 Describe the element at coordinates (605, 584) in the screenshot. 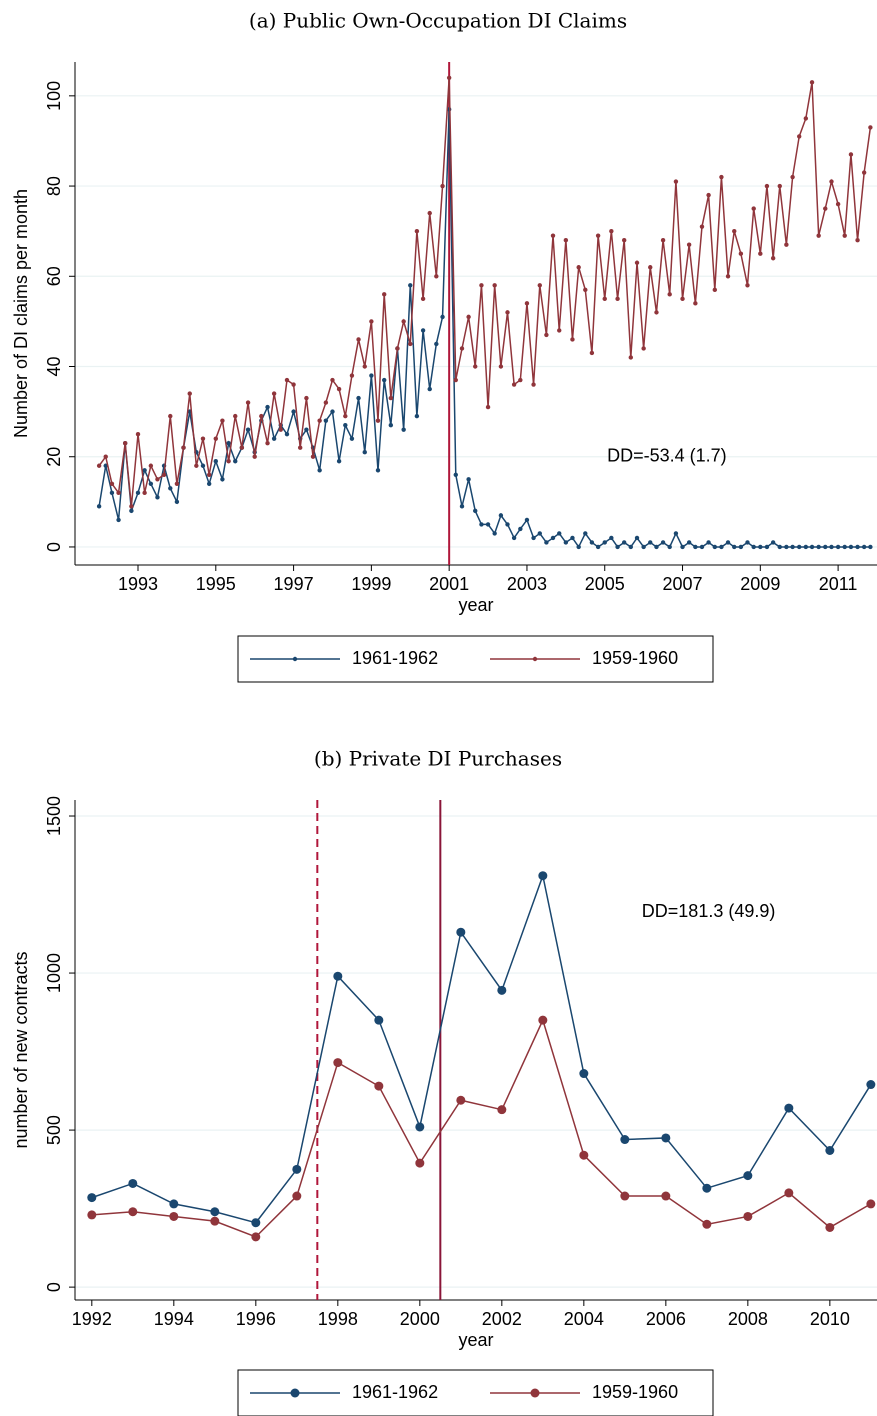

I see `x-tick-label: 2005` at that location.